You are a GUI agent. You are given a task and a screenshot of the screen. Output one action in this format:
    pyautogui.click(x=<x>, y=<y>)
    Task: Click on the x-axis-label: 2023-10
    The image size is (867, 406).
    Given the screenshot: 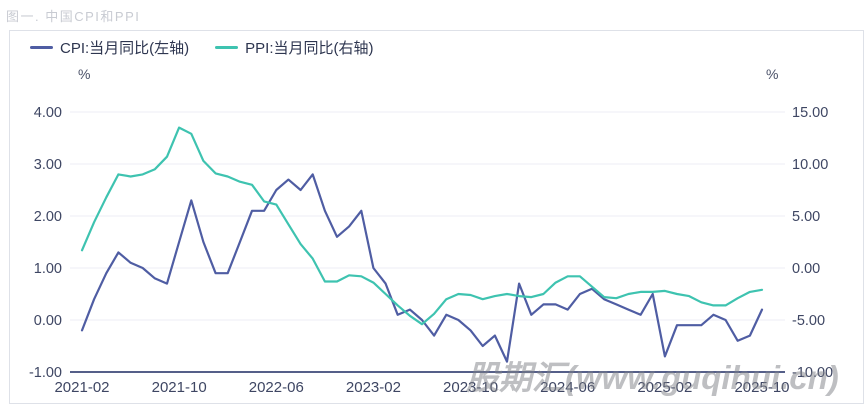 What is the action you would take?
    pyautogui.click(x=470, y=387)
    